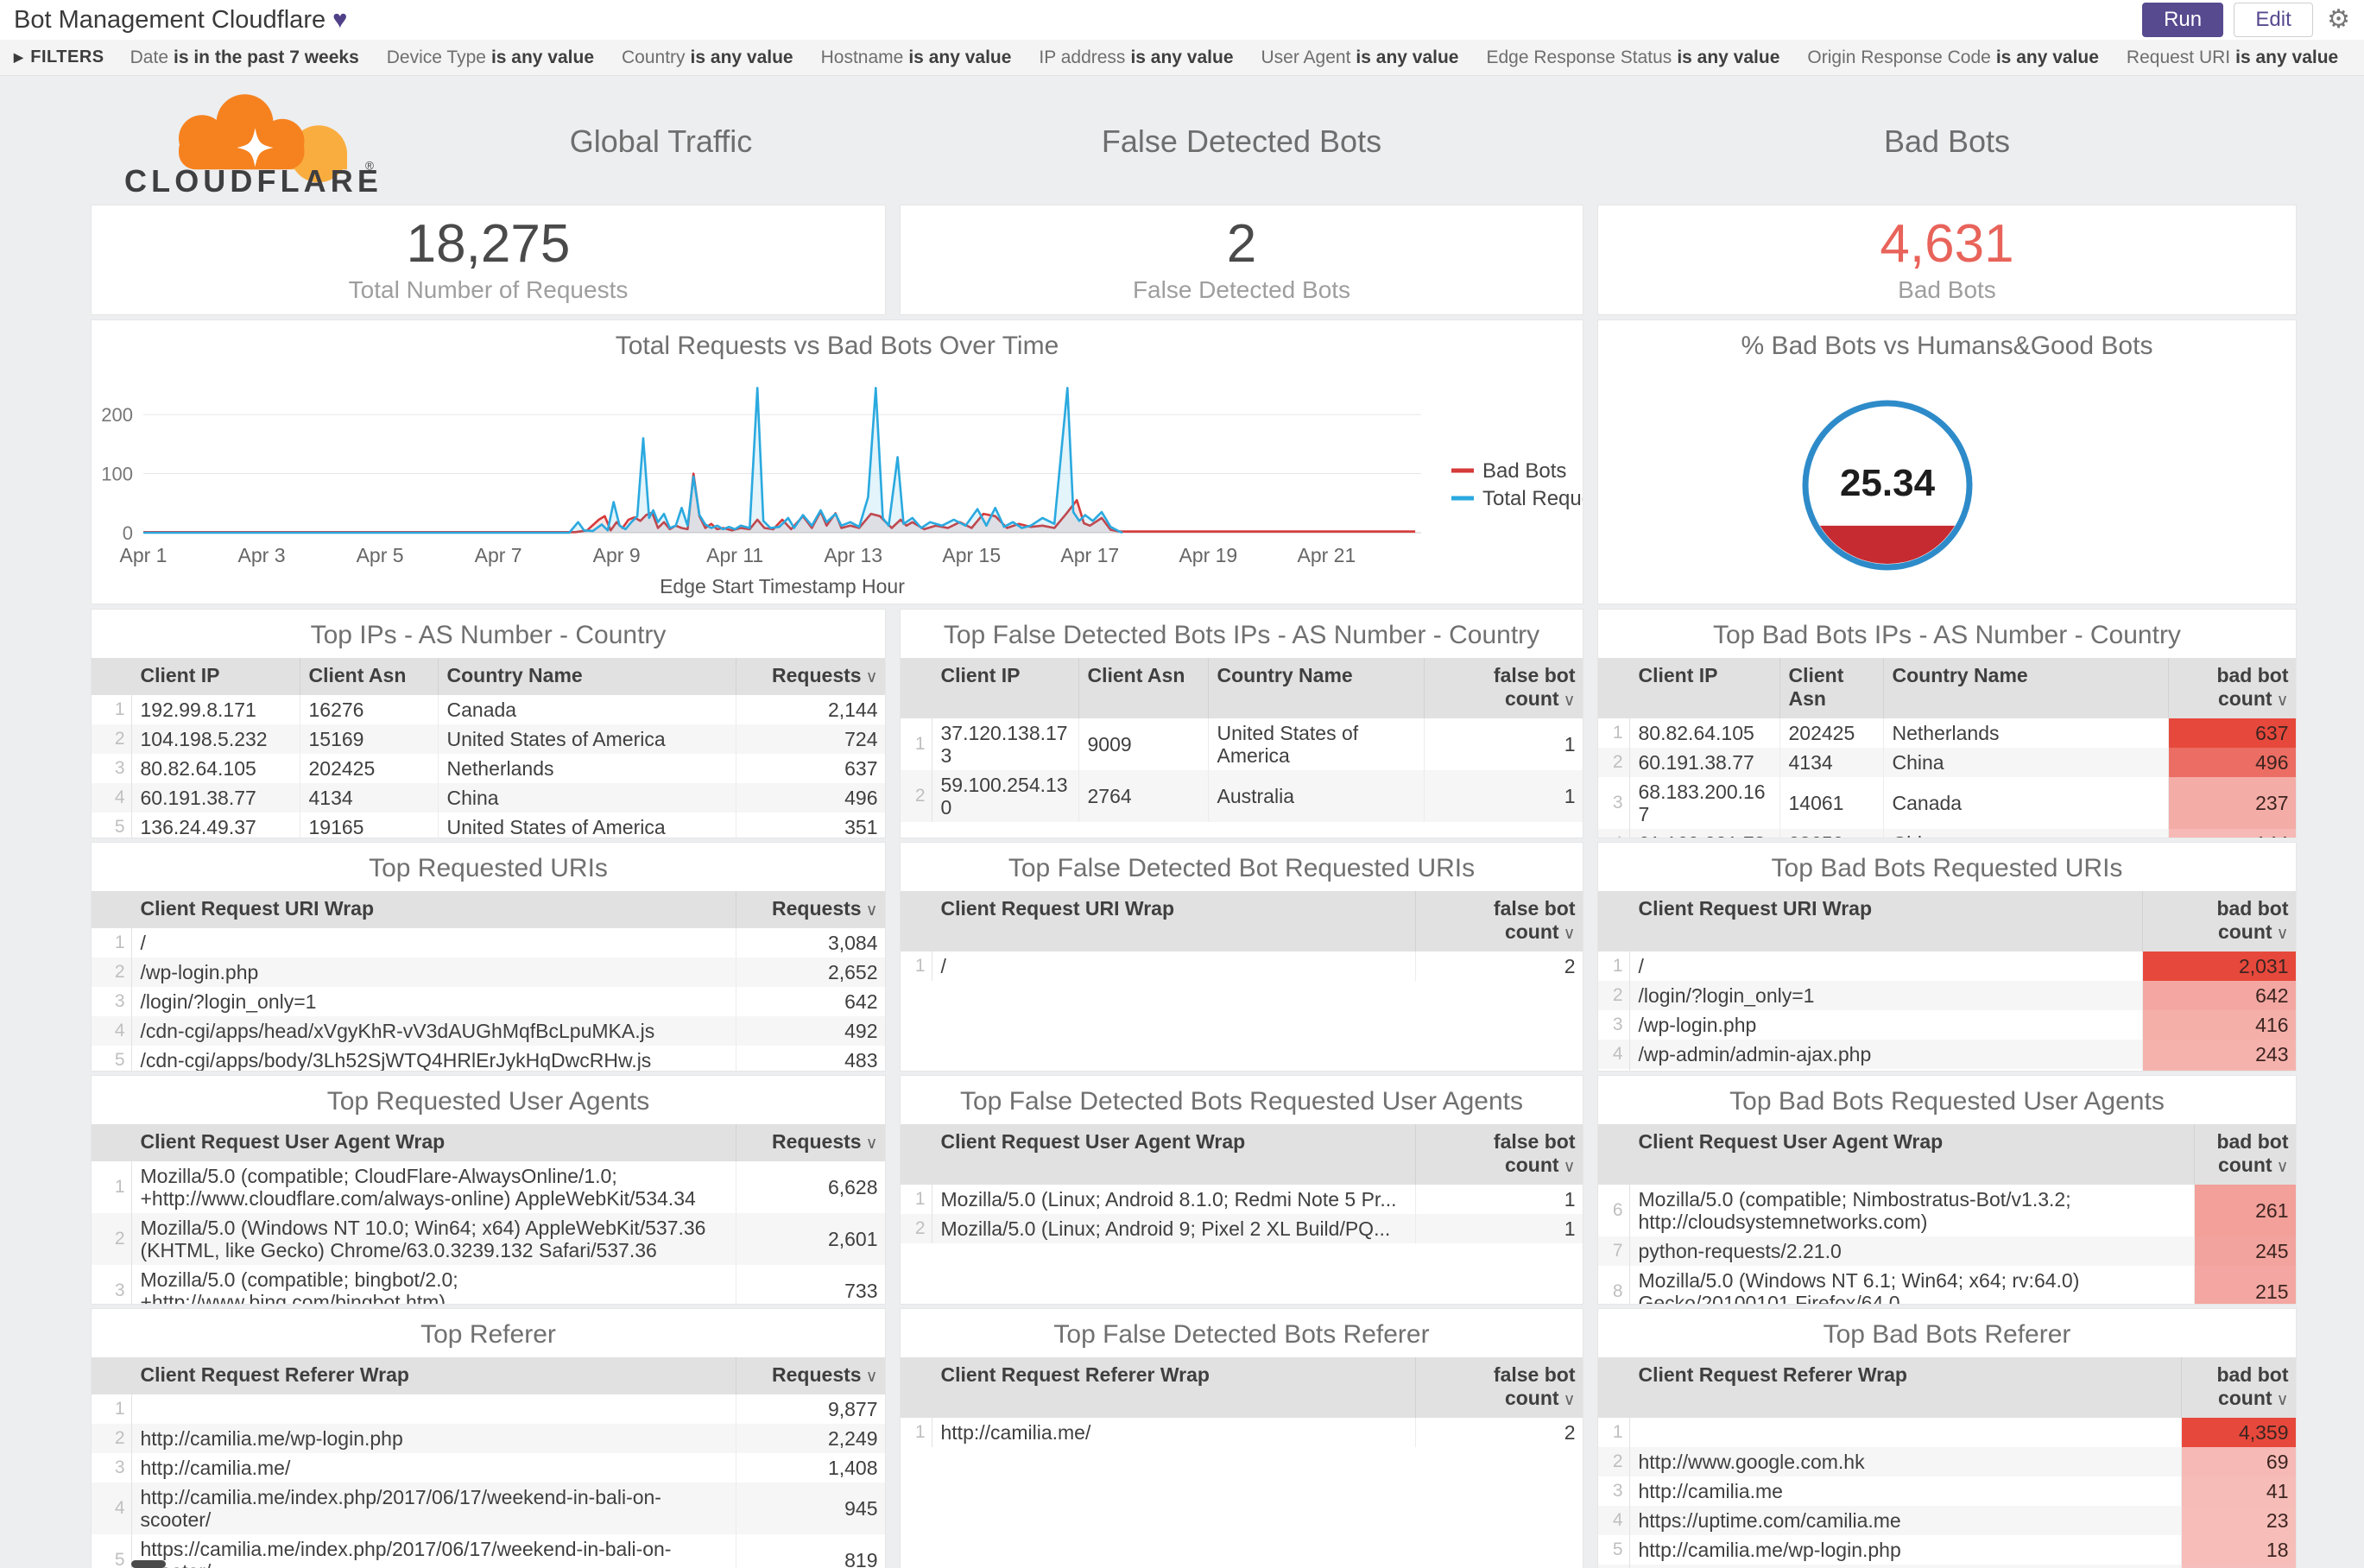 The image size is (2364, 1568). I want to click on column-header: Client Request Referer Wrap, so click(1174, 1387).